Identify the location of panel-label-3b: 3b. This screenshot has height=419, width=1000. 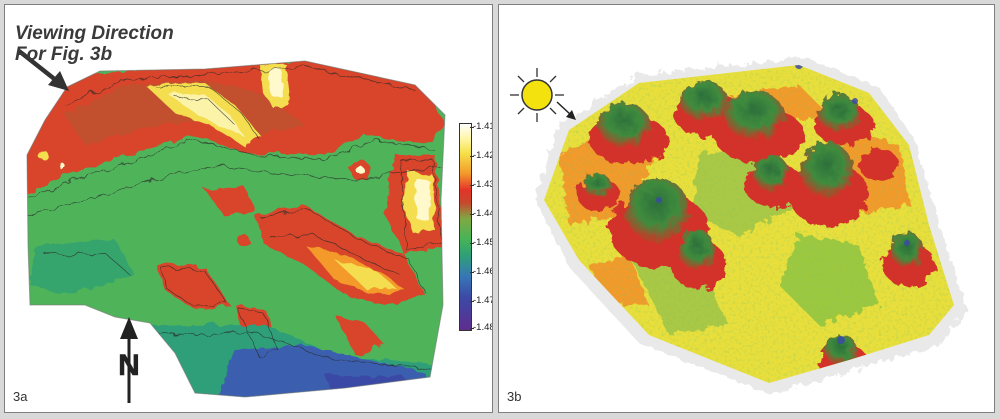
(514, 396).